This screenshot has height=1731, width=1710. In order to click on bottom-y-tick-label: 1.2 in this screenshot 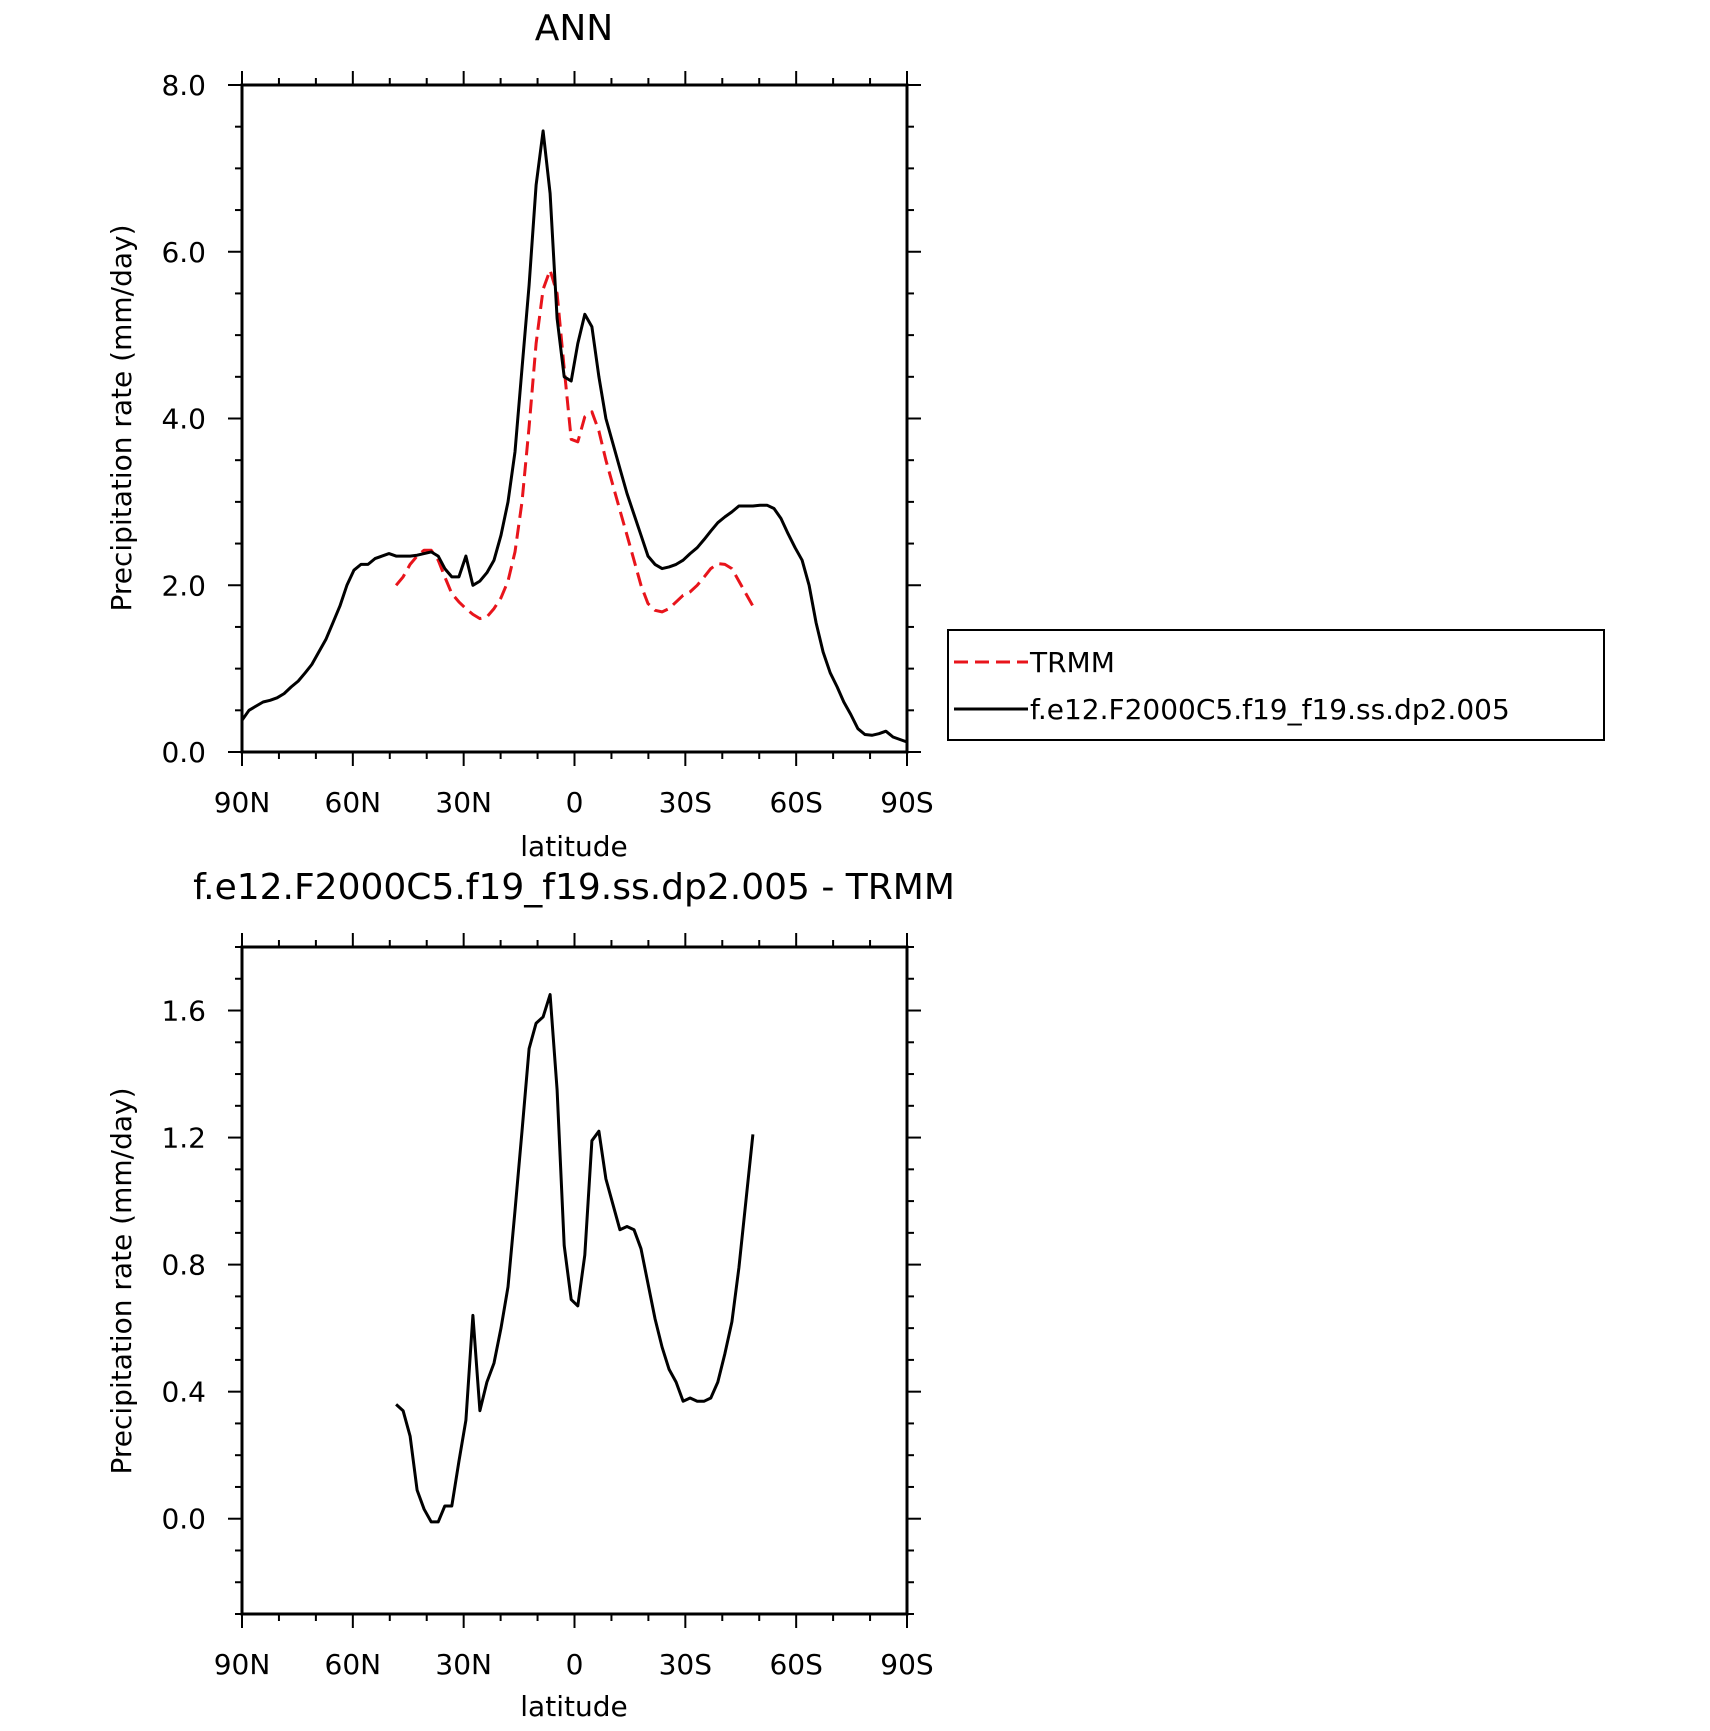, I will do `click(183, 1138)`.